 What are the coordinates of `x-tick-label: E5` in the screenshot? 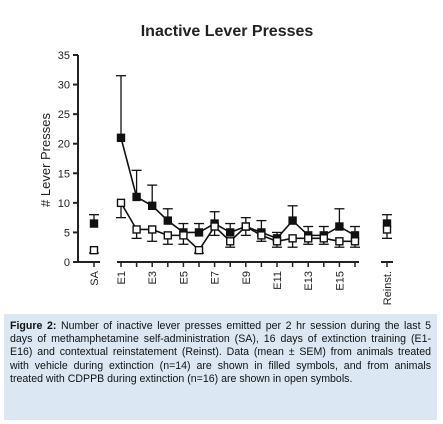 It's located at (184, 277).